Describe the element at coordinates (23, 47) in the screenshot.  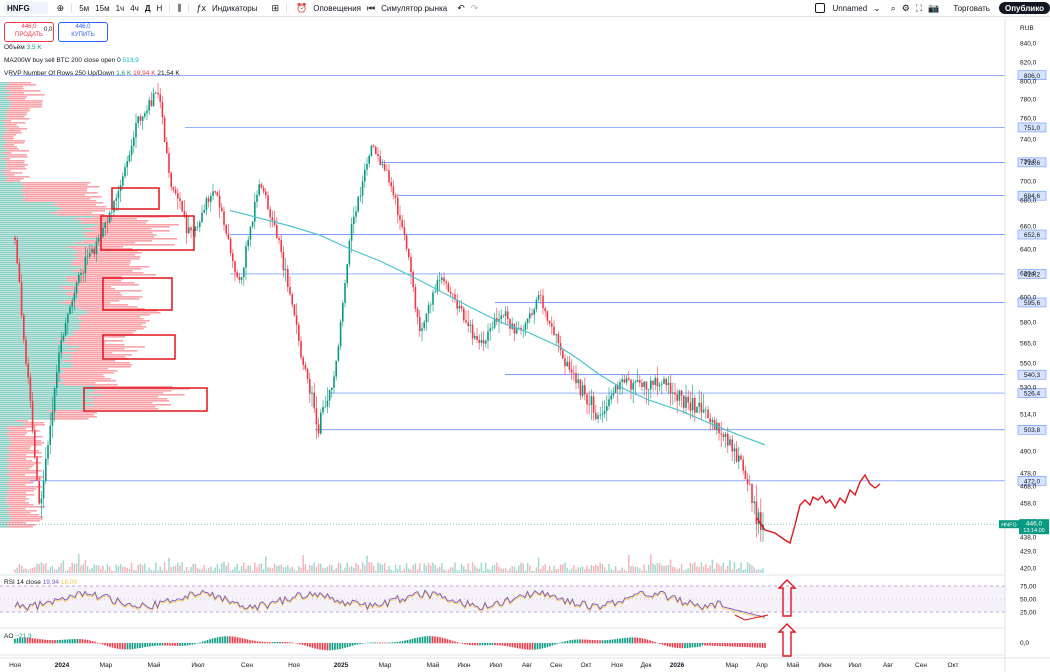
I see `volume-legend: Объём 3,5 K` at that location.